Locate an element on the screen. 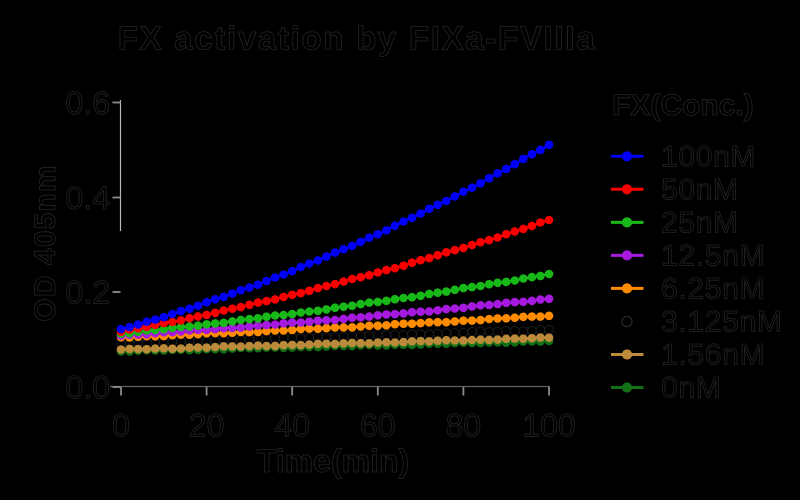 This screenshot has width=800, height=500. svg-text: 0.0 is located at coordinates (88, 388).